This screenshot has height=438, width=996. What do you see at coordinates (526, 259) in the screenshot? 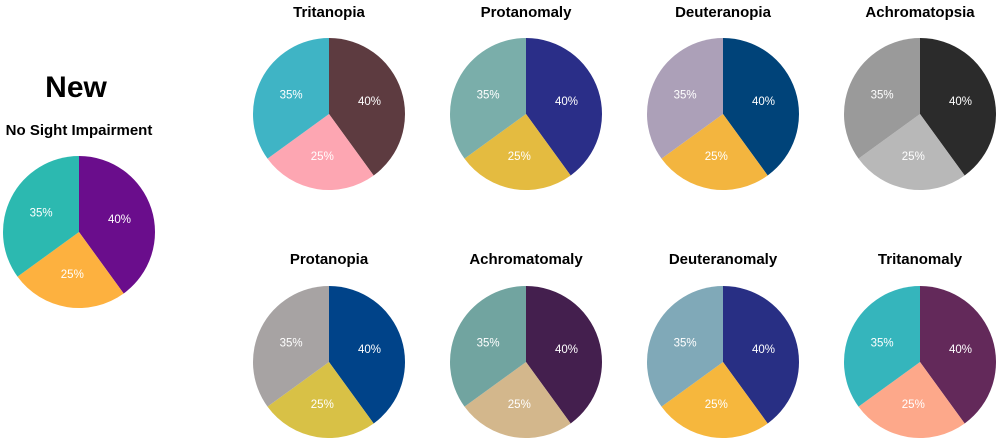
I see `chart-title: Achromatomaly` at bounding box center [526, 259].